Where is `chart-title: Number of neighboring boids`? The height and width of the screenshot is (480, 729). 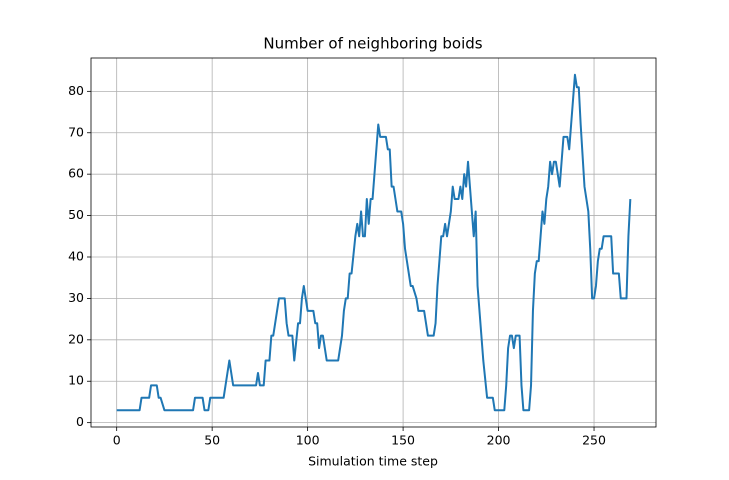
chart-title: Number of neighboring boids is located at coordinates (372, 44).